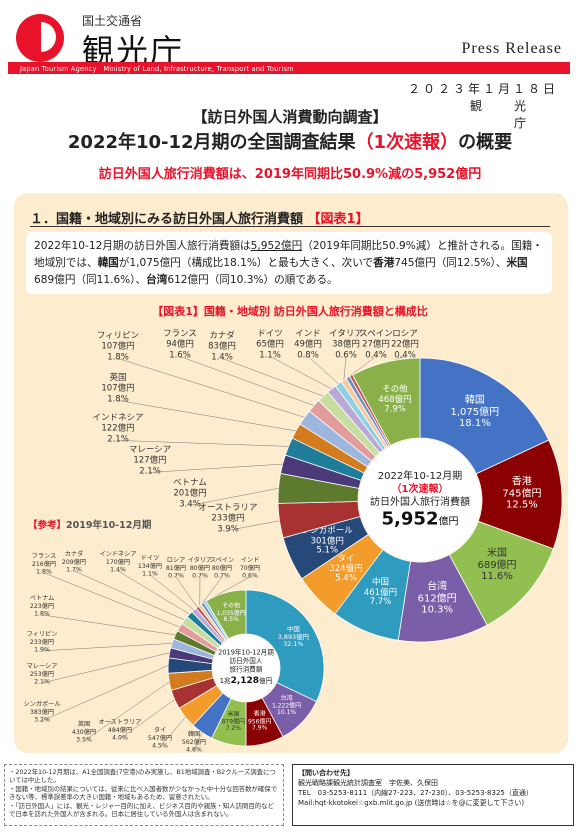 This screenshot has width=580, height=832. Describe the element at coordinates (448, 521) in the screenshot. I see `main-donut-center-unit: 億円` at that location.